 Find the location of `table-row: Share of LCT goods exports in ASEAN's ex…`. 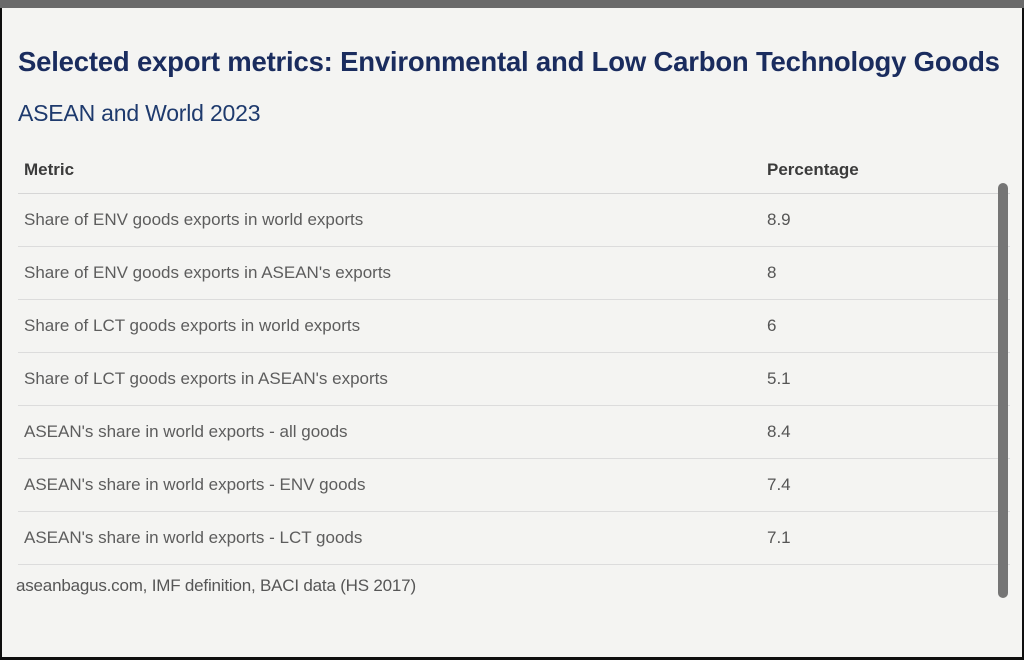

table-row: Share of LCT goods exports in ASEAN's ex… is located at coordinates (514, 379).